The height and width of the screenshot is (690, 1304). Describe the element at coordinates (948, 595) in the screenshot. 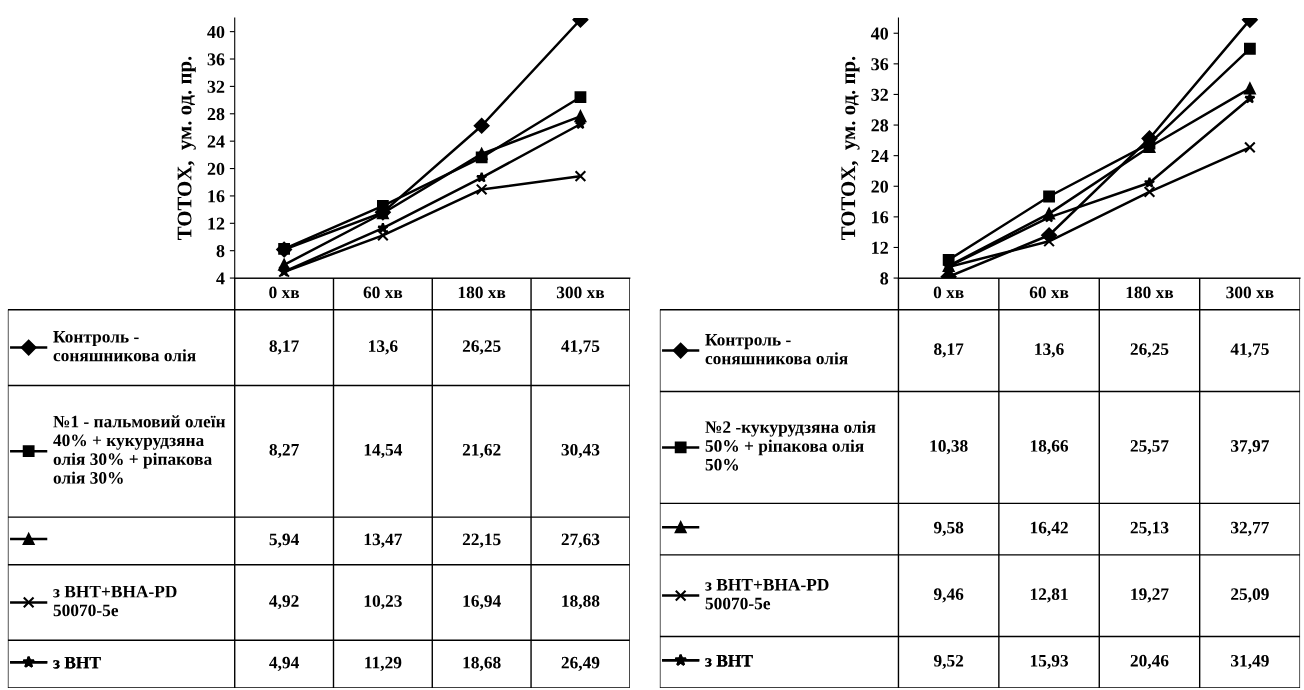

I see `data-label: 9,46` at that location.